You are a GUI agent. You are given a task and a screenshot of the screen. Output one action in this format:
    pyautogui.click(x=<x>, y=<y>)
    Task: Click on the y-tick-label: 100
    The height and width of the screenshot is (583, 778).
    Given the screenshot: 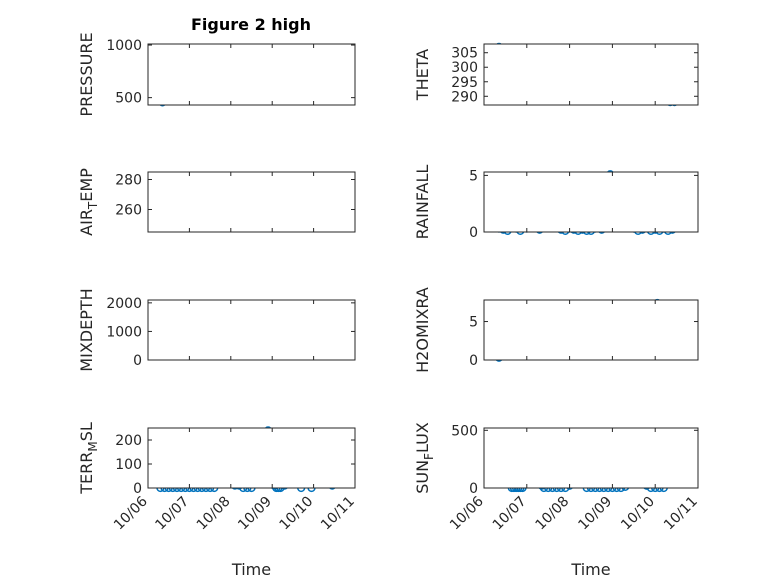 What is the action you would take?
    pyautogui.click(x=128, y=465)
    